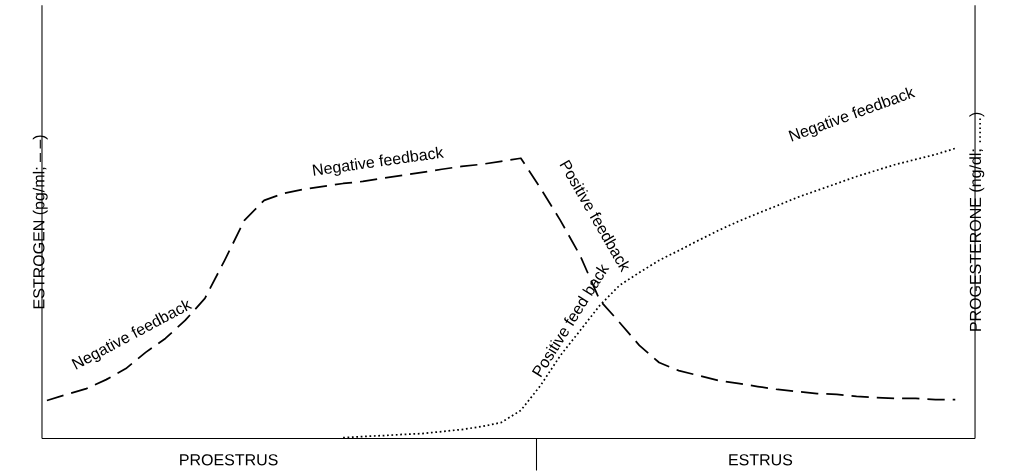 This screenshot has width=1019, height=472. What do you see at coordinates (761, 460) in the screenshot?
I see `text: ESTRUS` at bounding box center [761, 460].